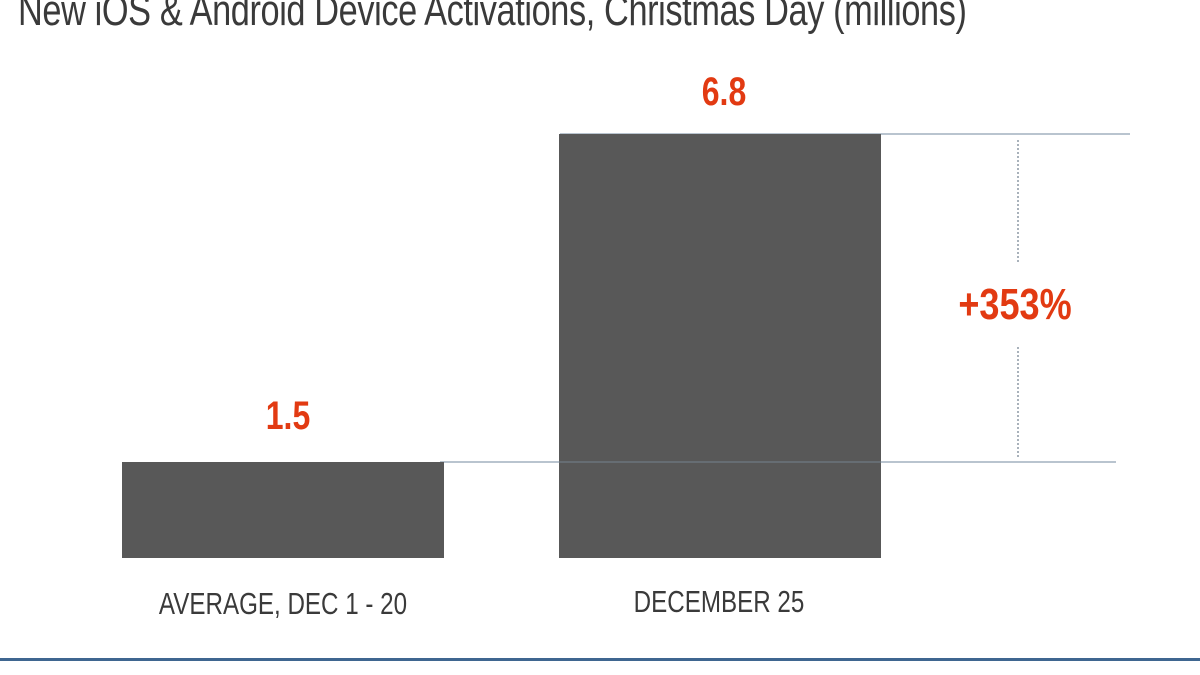 The width and height of the screenshot is (1200, 675). What do you see at coordinates (288, 416) in the screenshot?
I see `value-label-average: 1.5` at bounding box center [288, 416].